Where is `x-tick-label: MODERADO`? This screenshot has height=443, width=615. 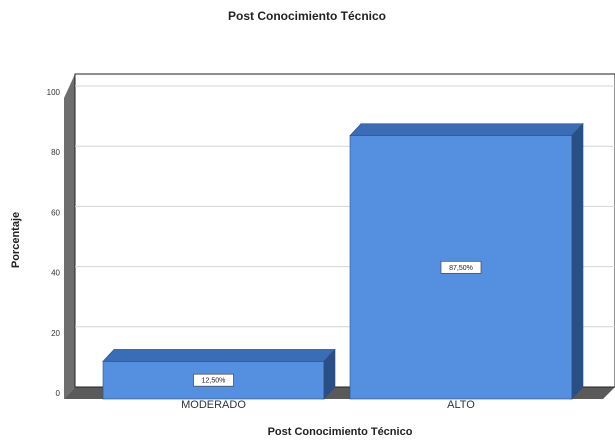 x-tick-label: MODERADO is located at coordinates (213, 405).